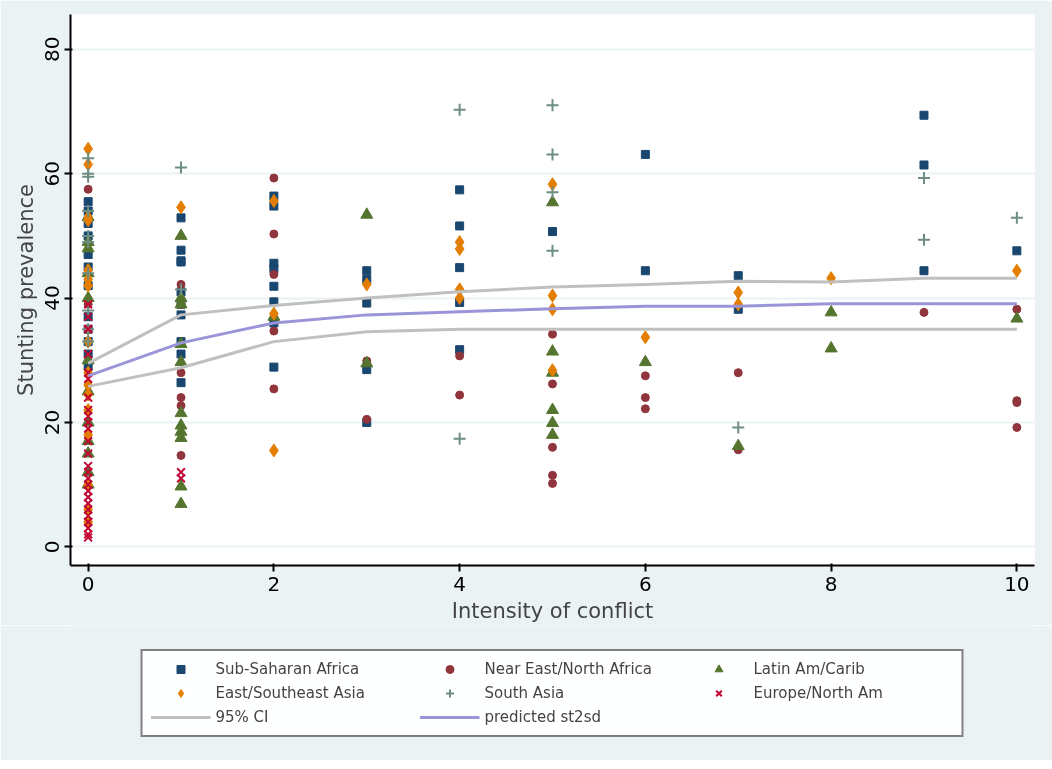 The width and height of the screenshot is (1052, 769). I want to click on legend-label: Sub-Saharan Africa, so click(288, 668).